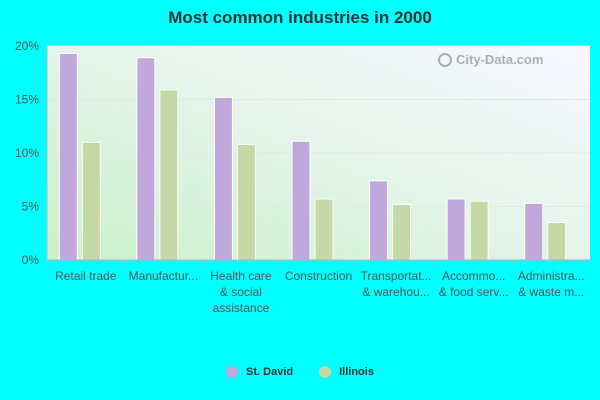  I want to click on legend-item: Illinois, so click(346, 372).